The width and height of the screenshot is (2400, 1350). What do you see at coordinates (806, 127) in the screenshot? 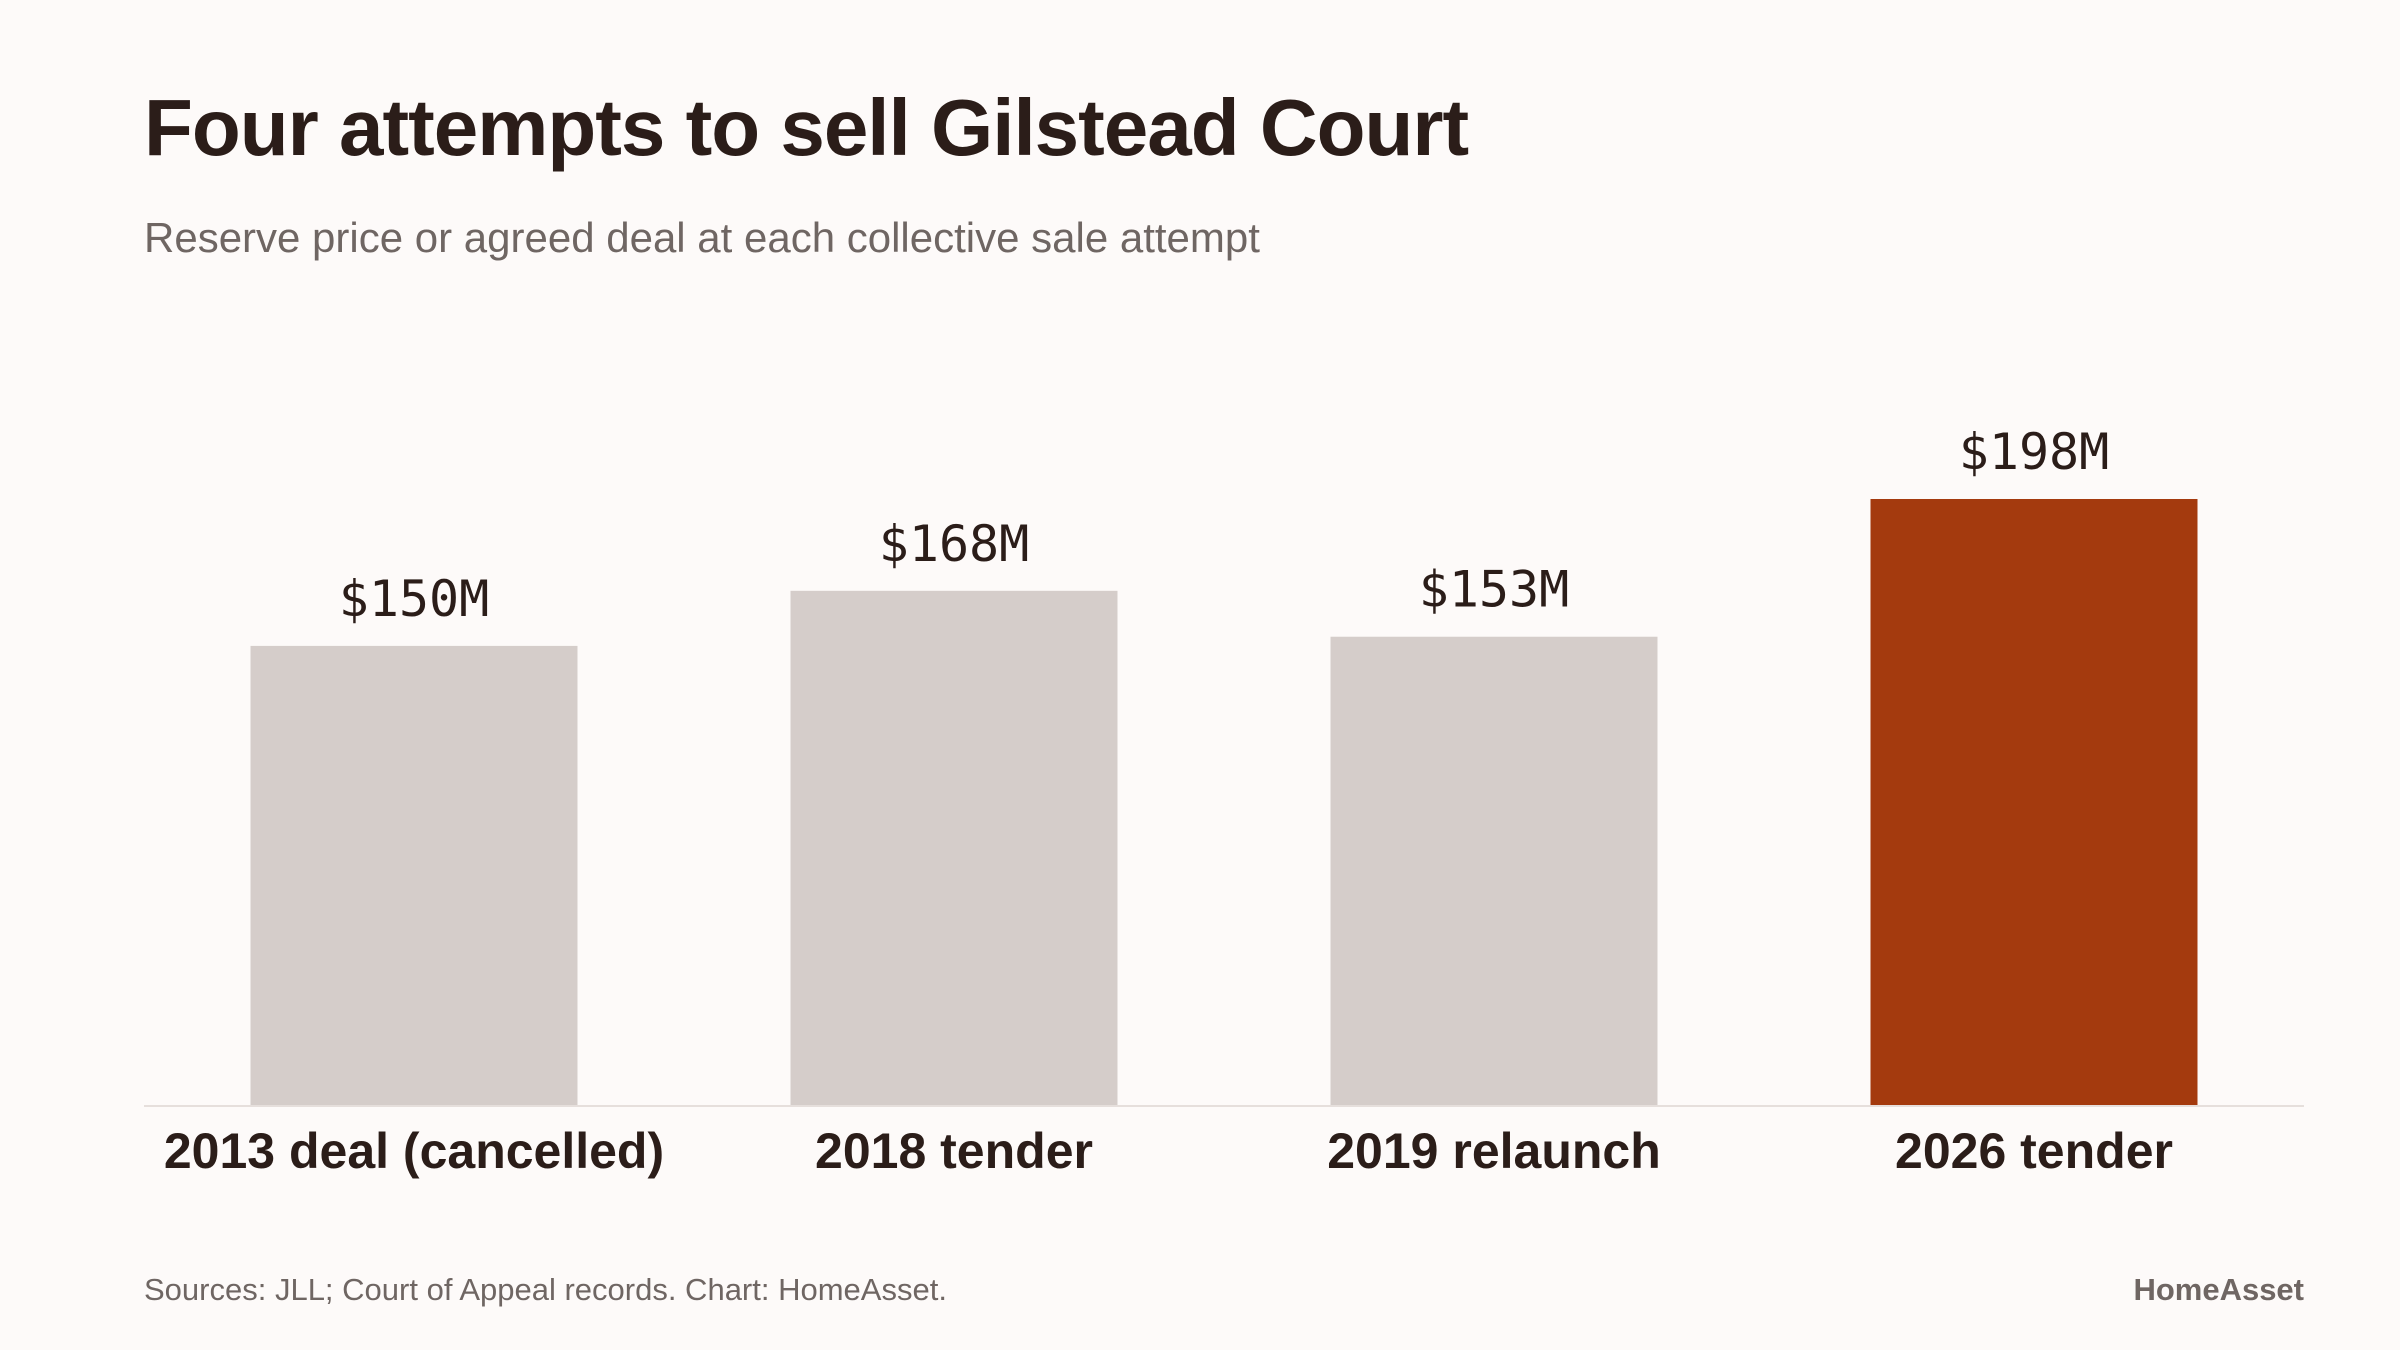
I see `chart-title: Four attempts to sell Gilstead Court` at bounding box center [806, 127].